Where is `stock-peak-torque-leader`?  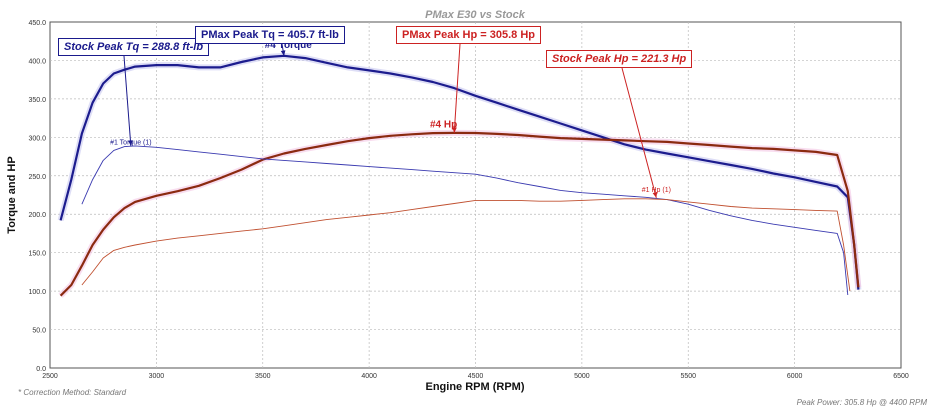 stock-peak-torque-leader is located at coordinates (127, 100).